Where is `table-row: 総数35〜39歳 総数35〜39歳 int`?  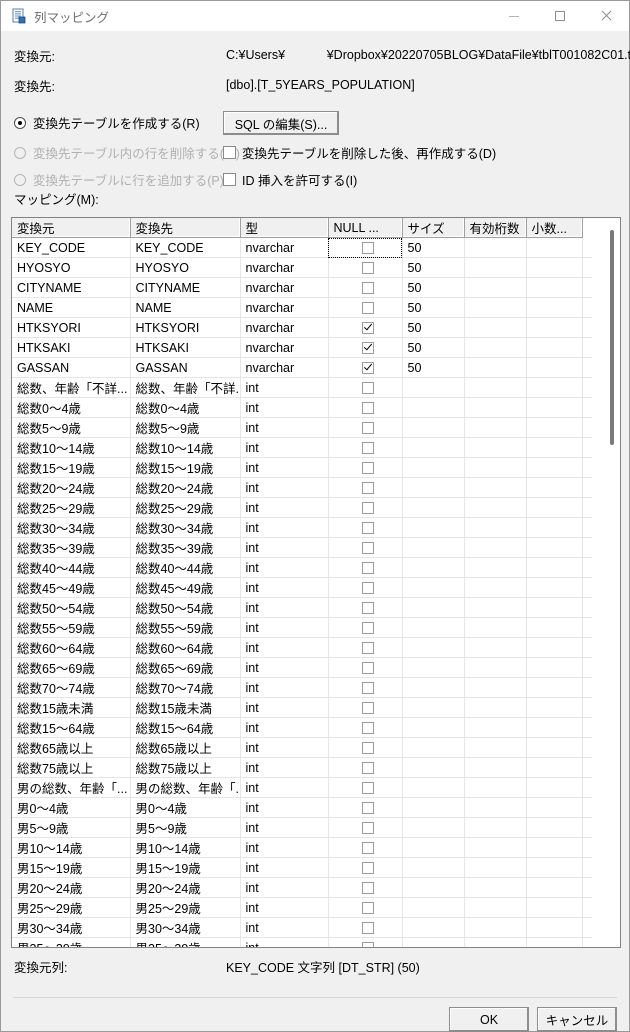 table-row: 総数35〜39歳 総数35〜39歳 int is located at coordinates (302, 547).